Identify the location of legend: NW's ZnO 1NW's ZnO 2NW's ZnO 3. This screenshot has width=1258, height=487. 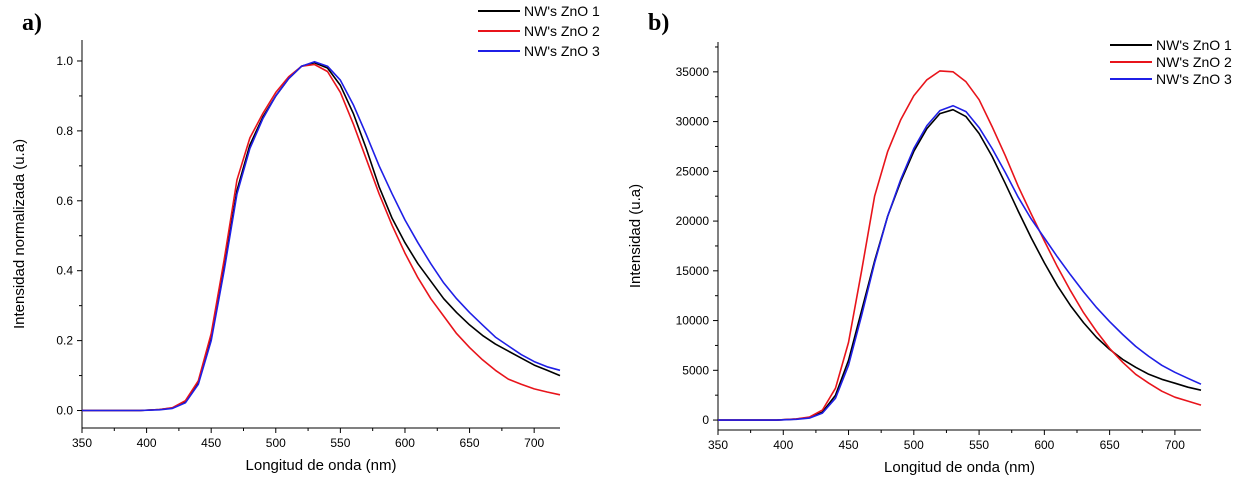
(1171, 62).